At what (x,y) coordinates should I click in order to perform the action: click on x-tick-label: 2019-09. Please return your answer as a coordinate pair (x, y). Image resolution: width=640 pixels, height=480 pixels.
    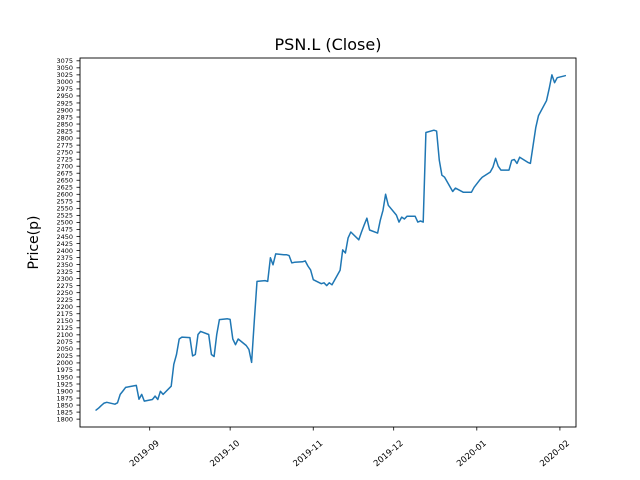
    Looking at the image, I should click on (145, 454).